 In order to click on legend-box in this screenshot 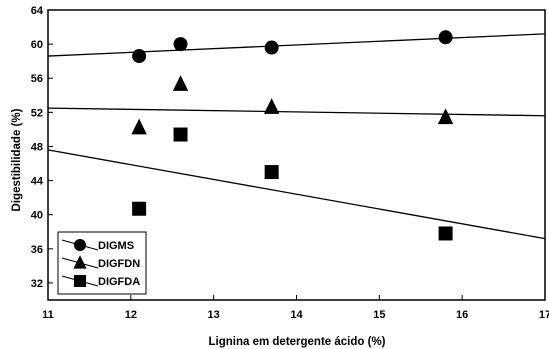, I will do `click(102, 263)`.